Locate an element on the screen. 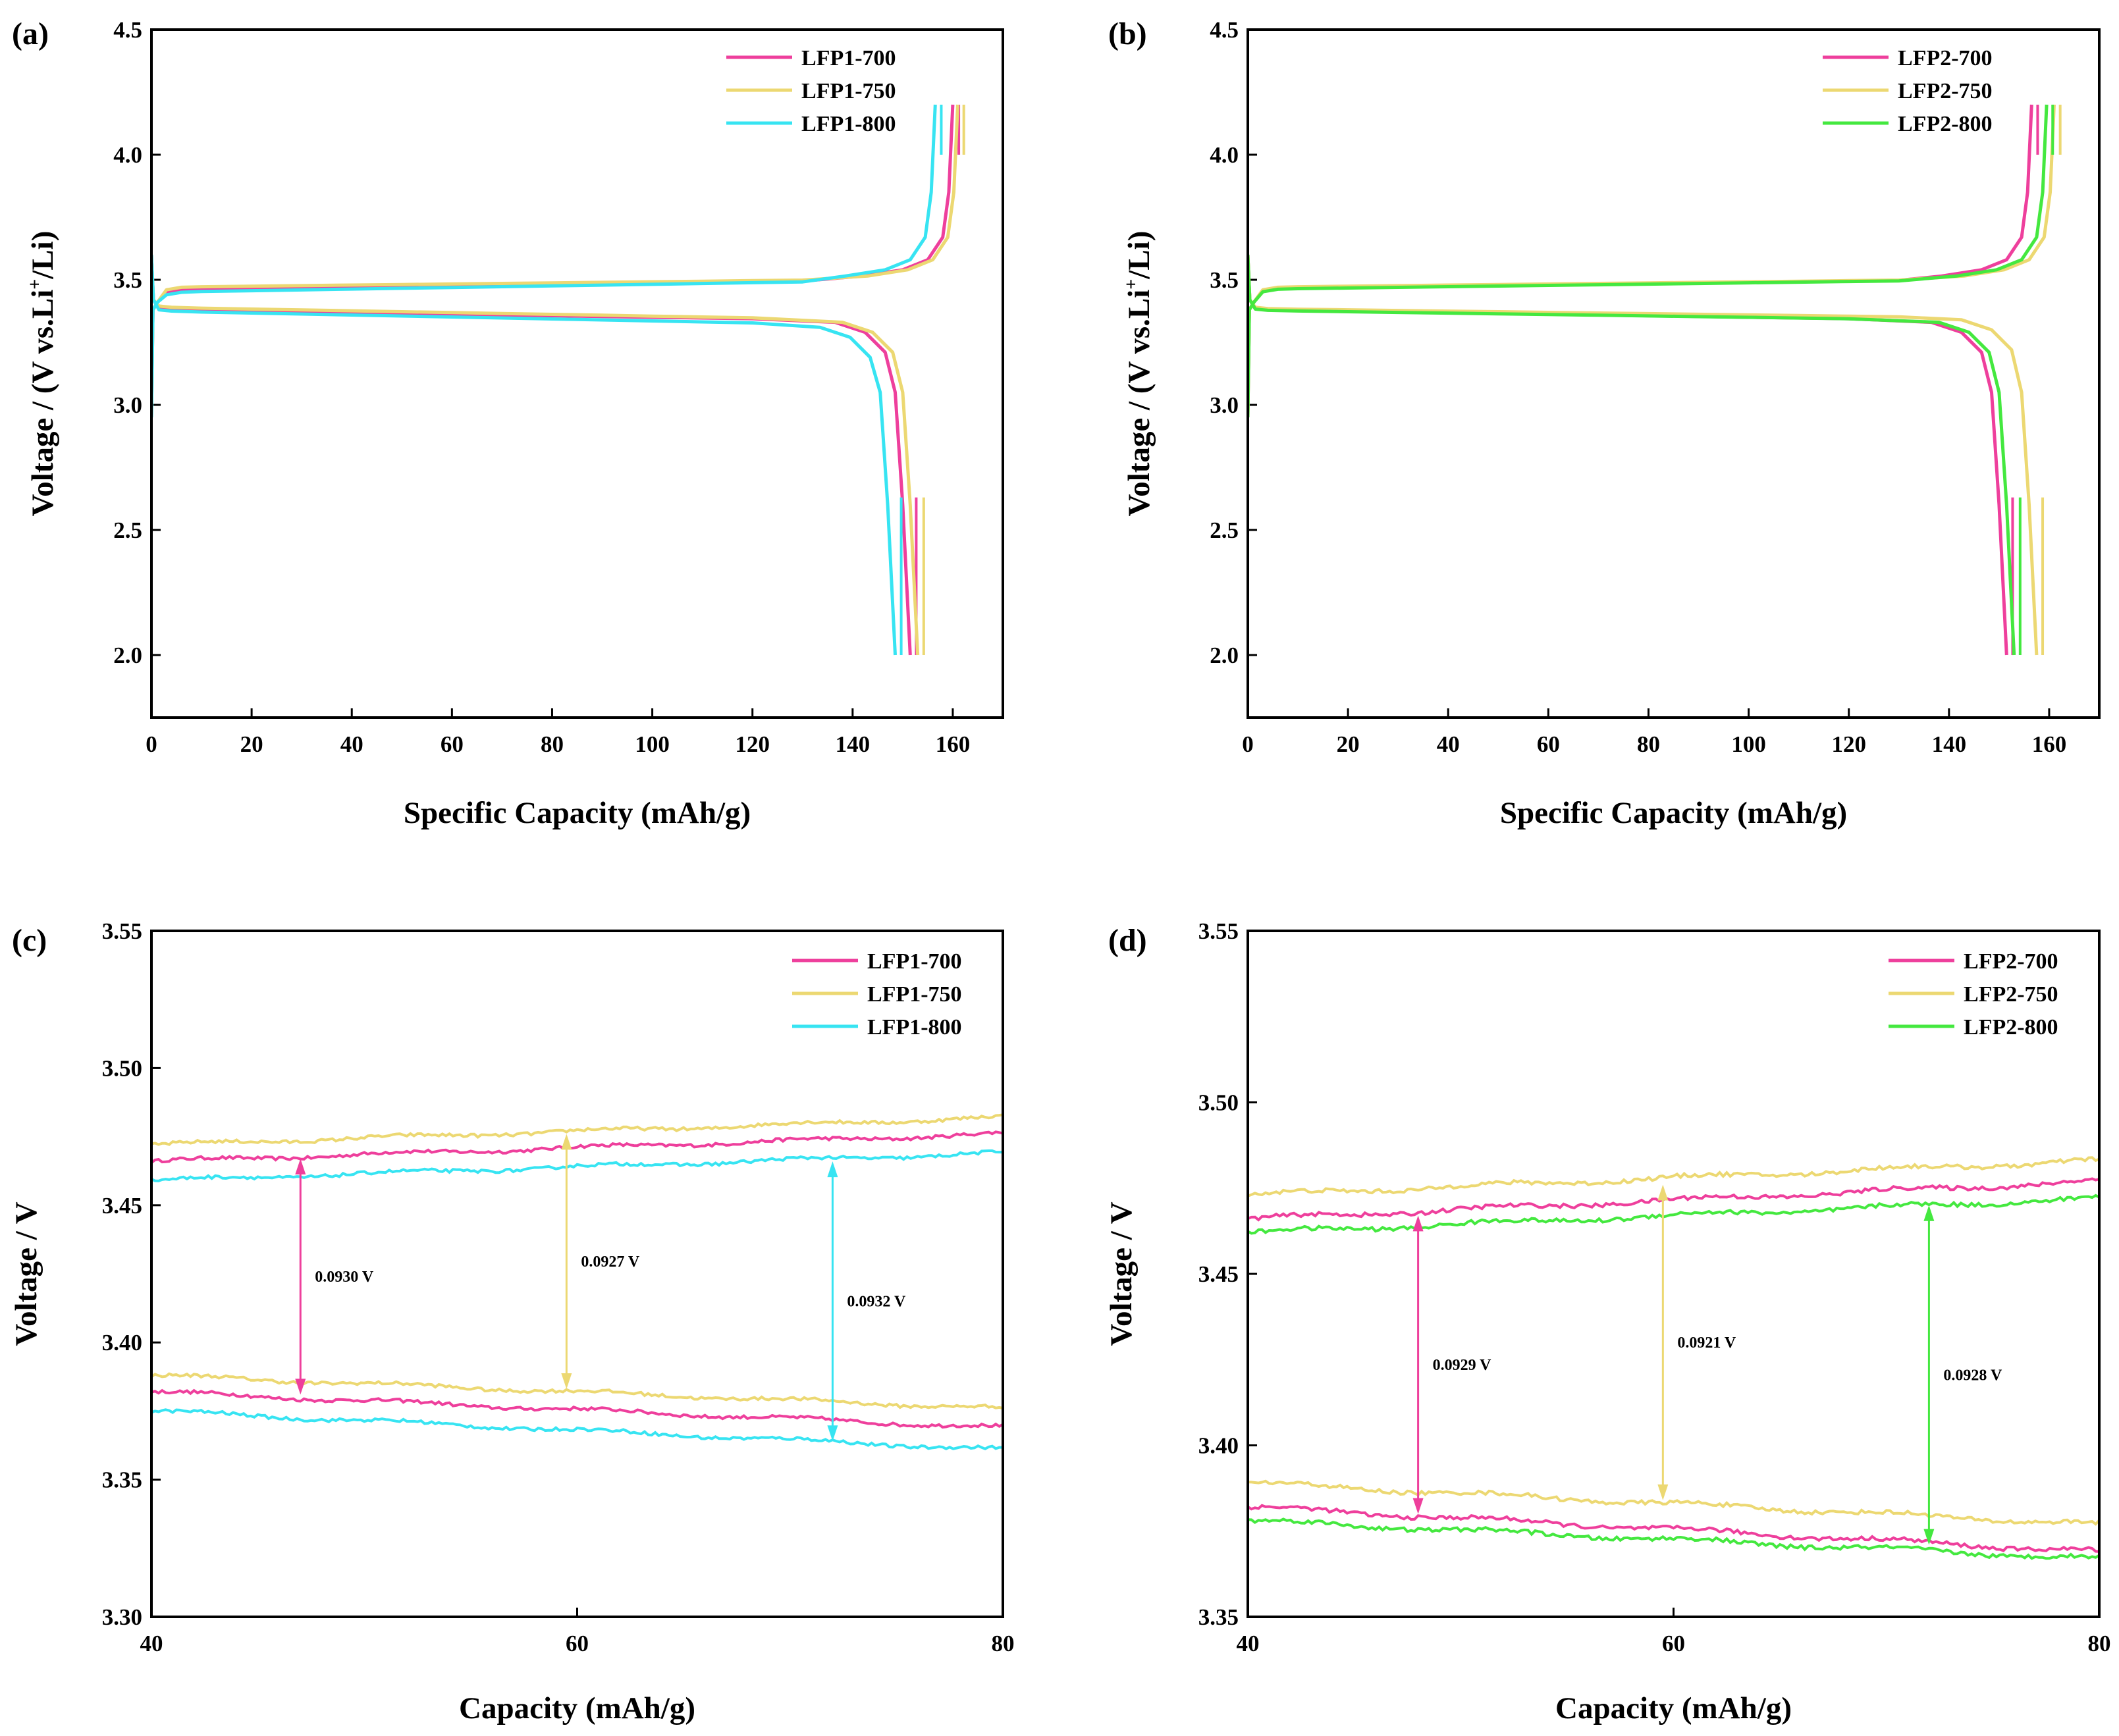 This screenshot has height=1736, width=2119. legend-label: LFP2-800 is located at coordinates (1946, 124).